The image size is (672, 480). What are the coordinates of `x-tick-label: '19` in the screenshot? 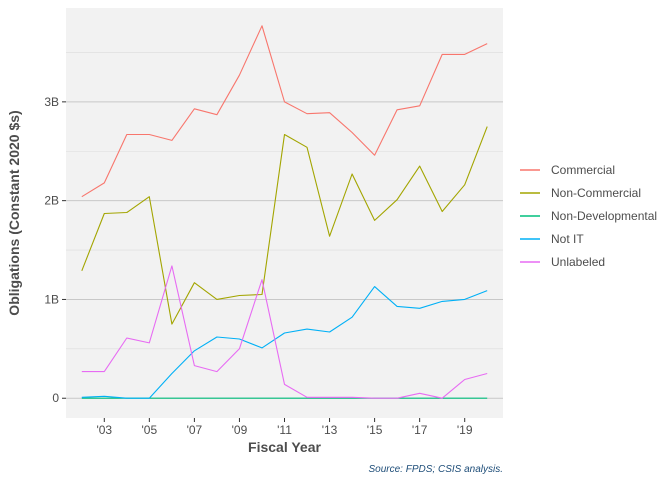 It's located at (465, 430).